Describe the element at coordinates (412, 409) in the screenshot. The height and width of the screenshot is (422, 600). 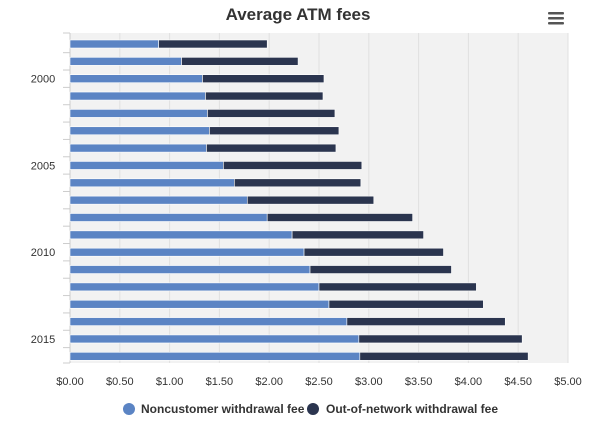
I see `legend-label: Out-of-network withdrawal fee` at that location.